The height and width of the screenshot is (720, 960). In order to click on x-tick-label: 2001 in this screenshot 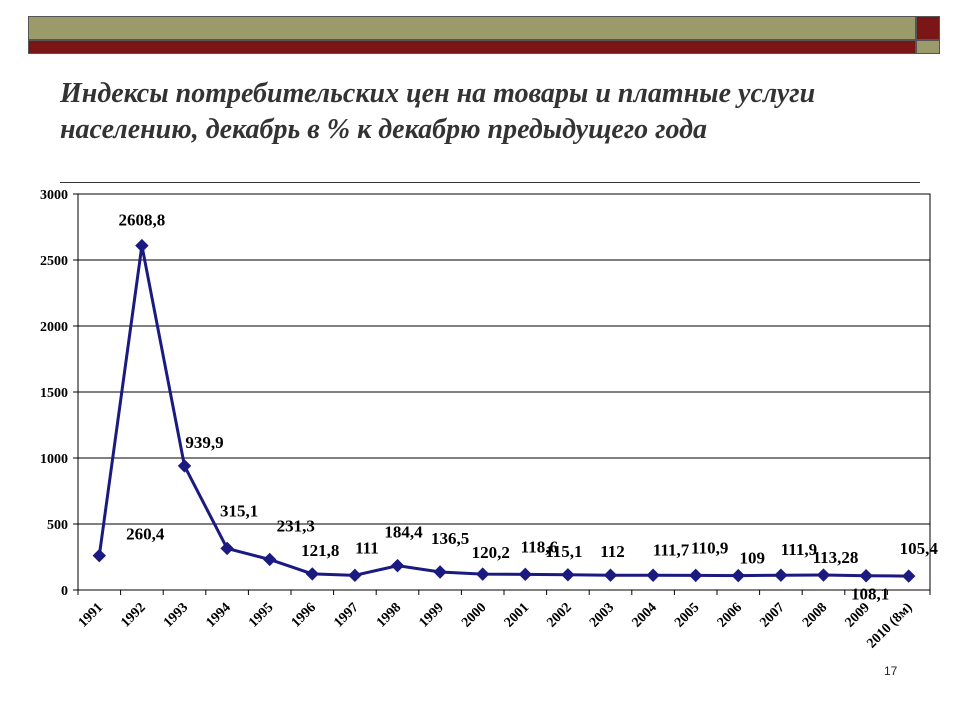, I will do `click(517, 615)`.